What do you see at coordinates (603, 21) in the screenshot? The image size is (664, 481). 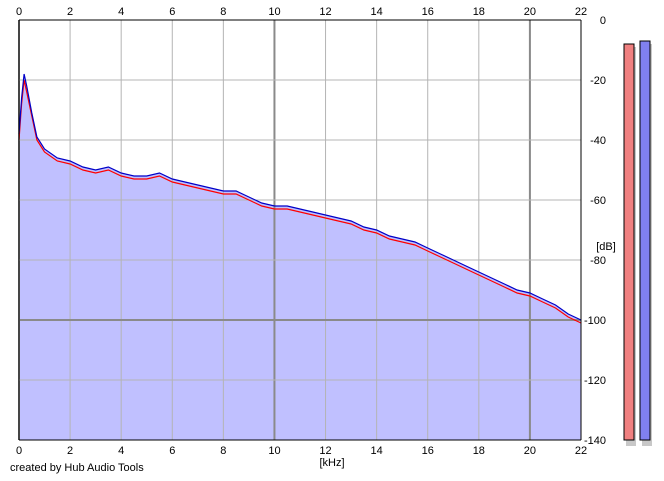 I see `y-tick-label-0: 0` at bounding box center [603, 21].